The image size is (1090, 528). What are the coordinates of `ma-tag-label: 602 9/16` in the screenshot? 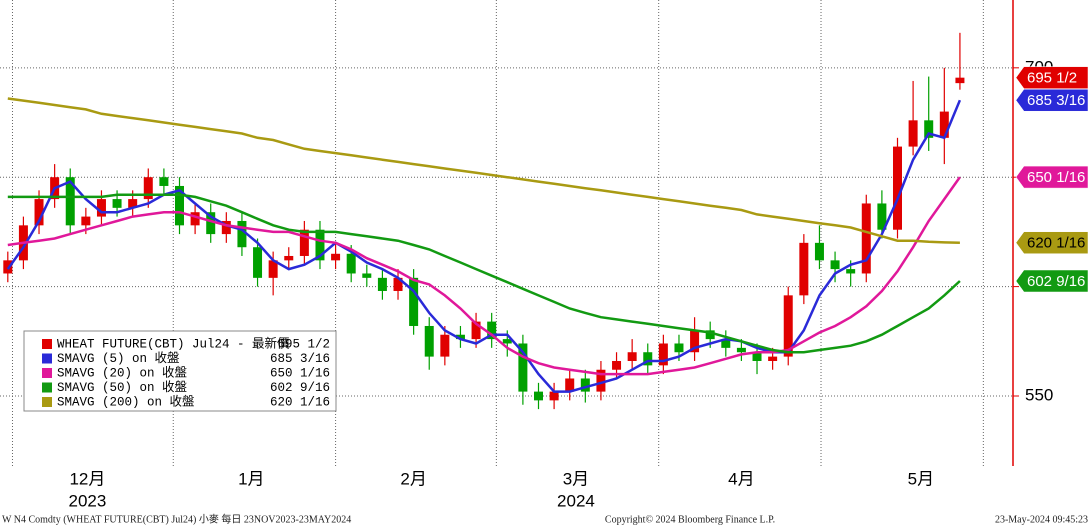 It's located at (1056, 281).